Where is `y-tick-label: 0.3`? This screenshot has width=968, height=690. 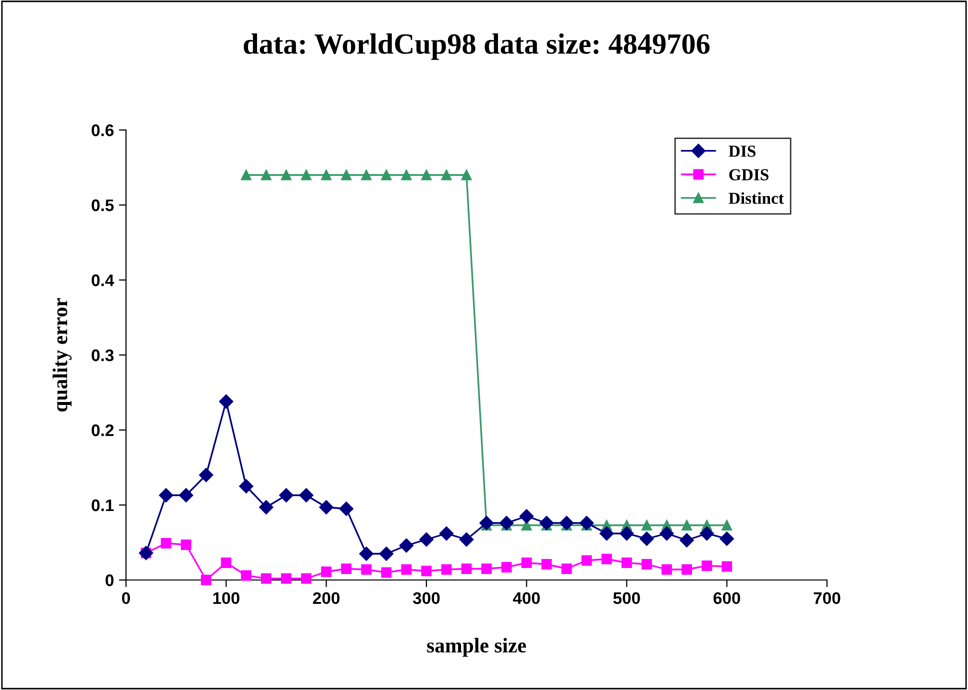 y-tick-label: 0.3 is located at coordinates (103, 355).